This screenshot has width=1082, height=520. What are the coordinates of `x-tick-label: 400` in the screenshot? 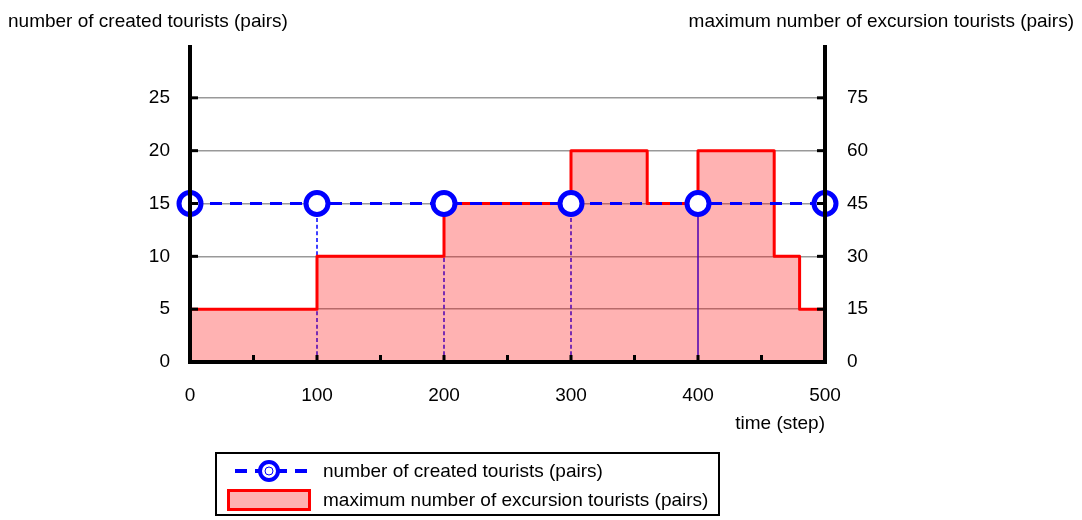 It's located at (698, 394).